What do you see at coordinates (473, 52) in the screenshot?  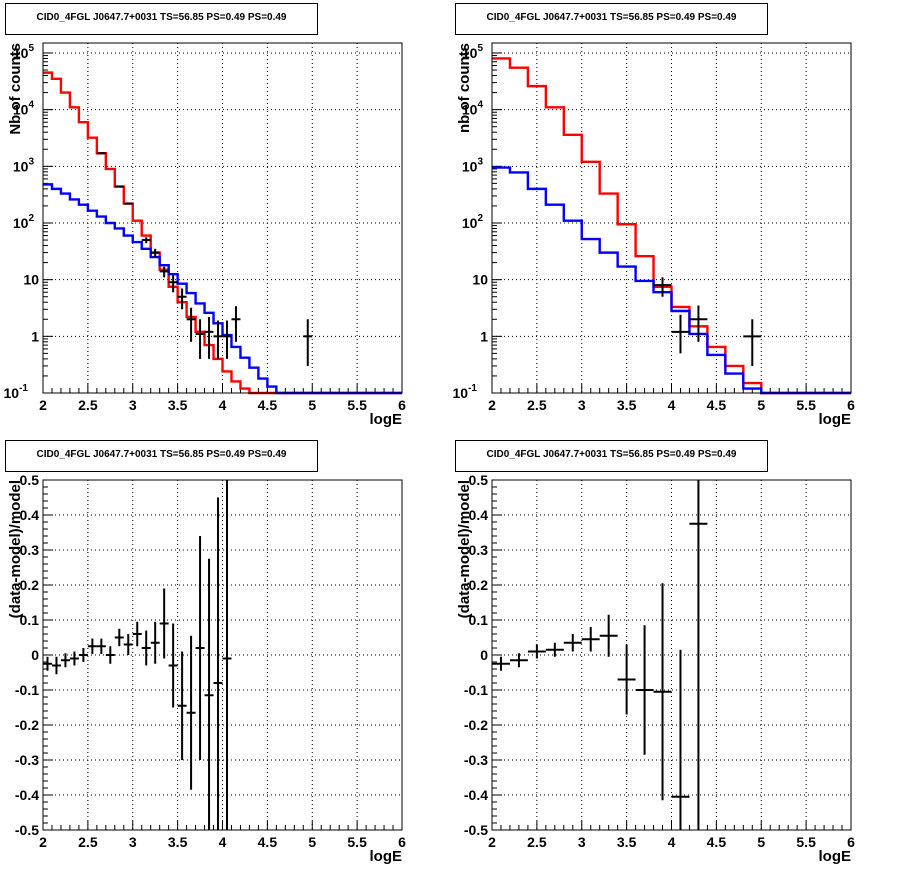 I see `y-tick-label: 10⁵` at bounding box center [473, 52].